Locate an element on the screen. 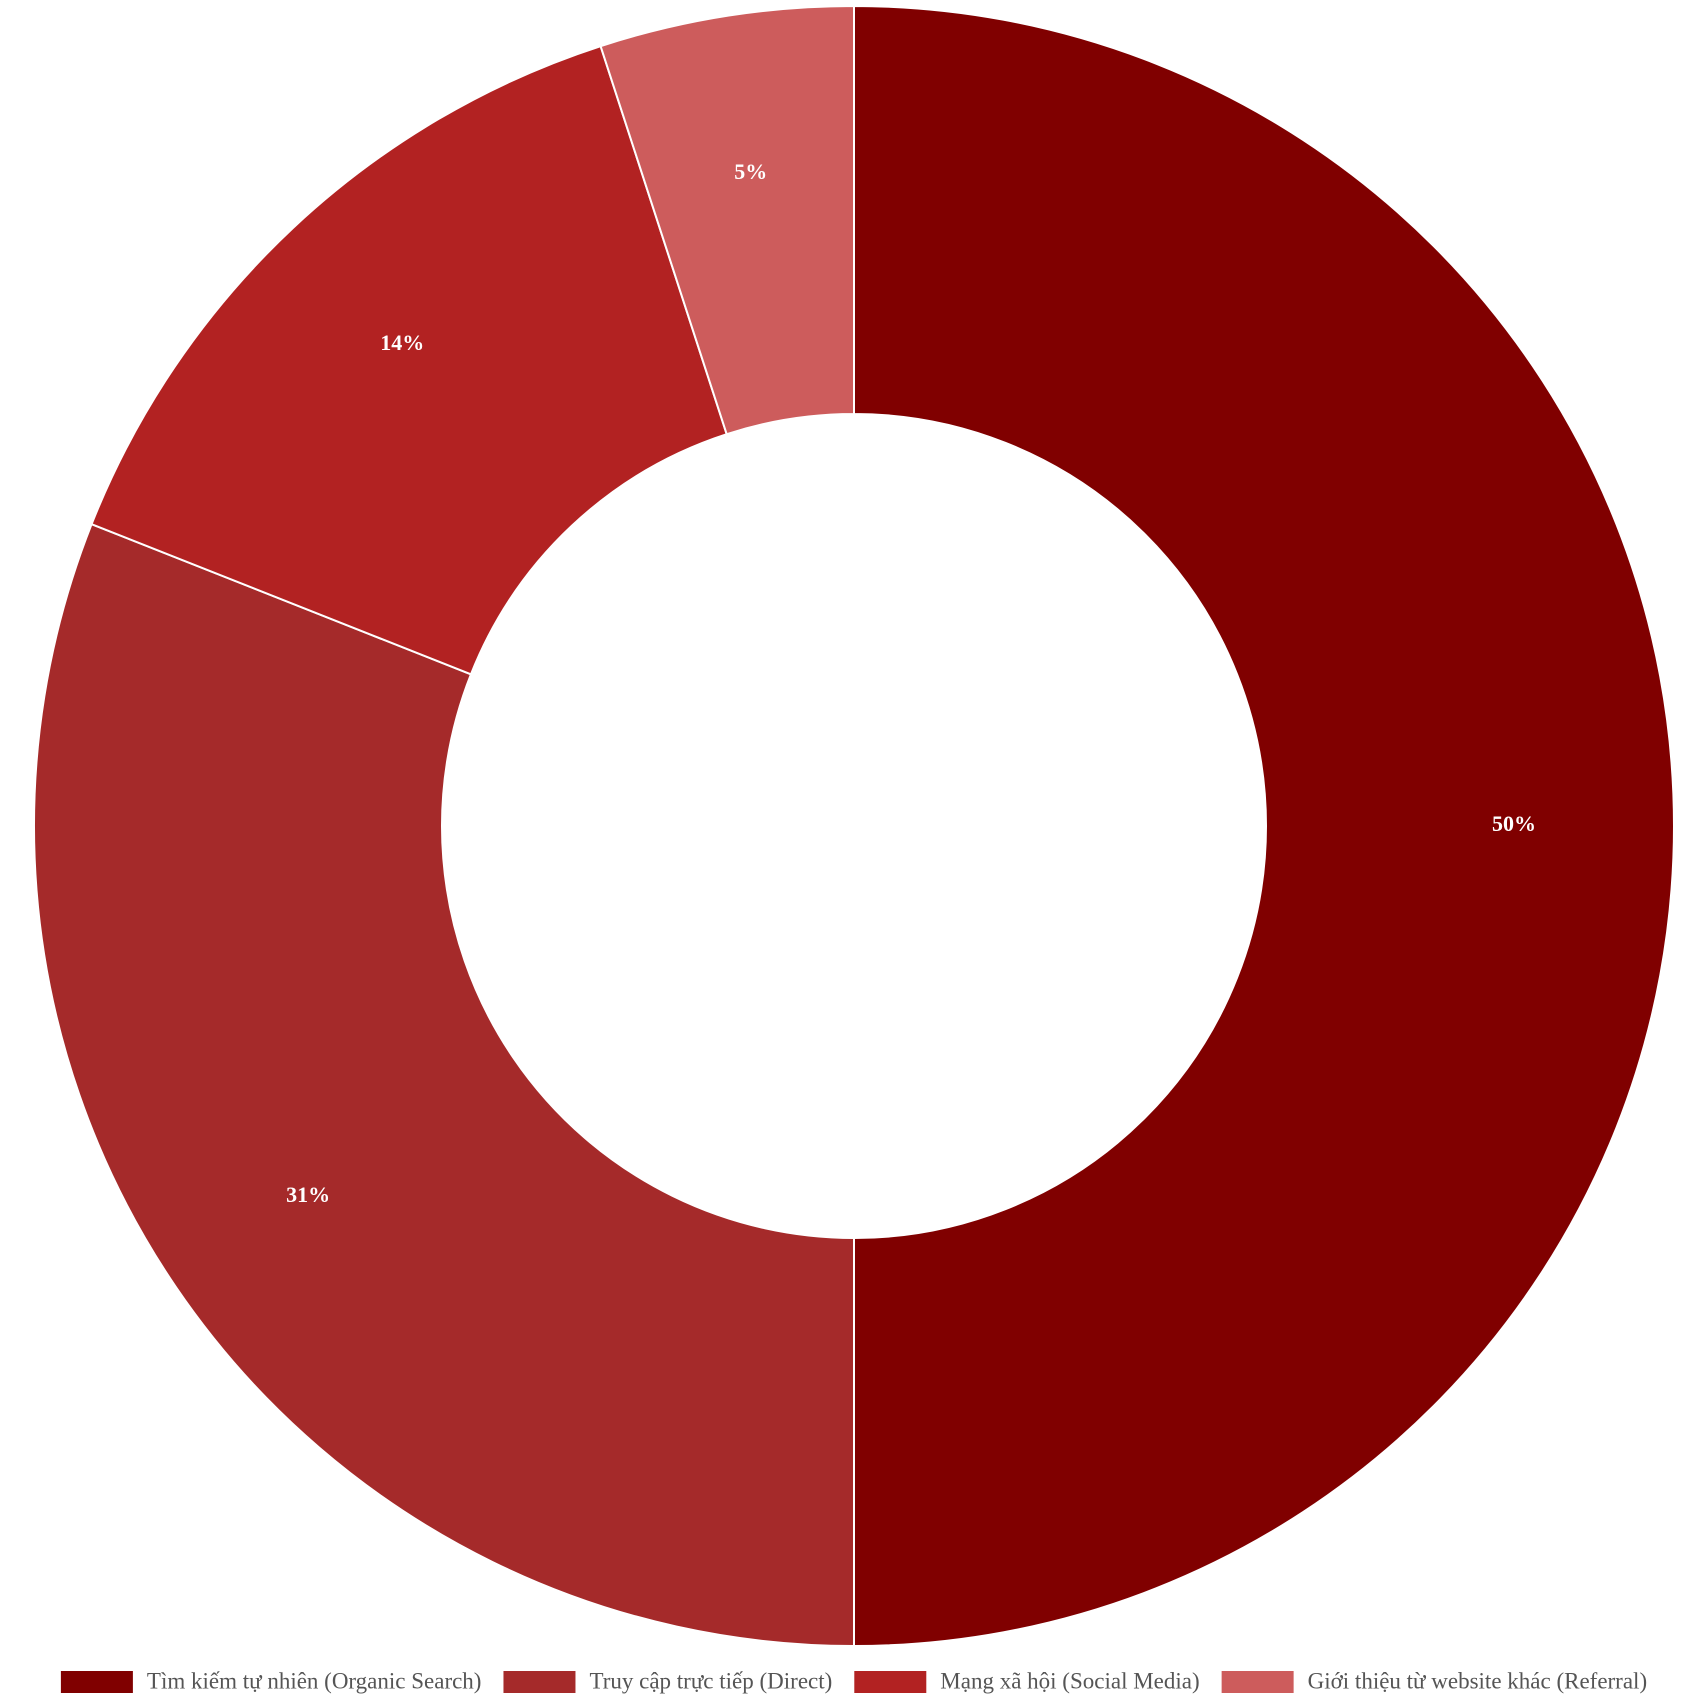  legend-swatch-truy-cap-truc-tiep-direct is located at coordinates (539, 1682).